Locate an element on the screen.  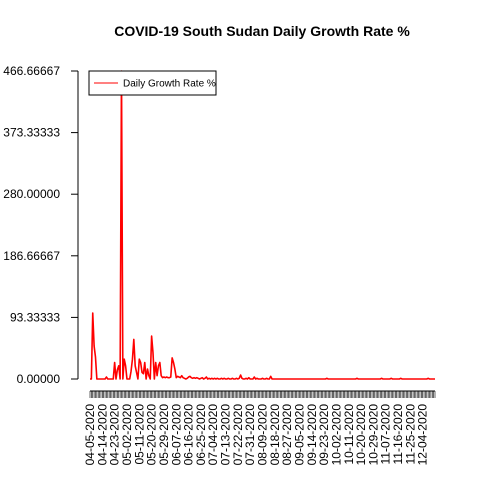
y-tick-label: 280.00000 is located at coordinates (31, 194).